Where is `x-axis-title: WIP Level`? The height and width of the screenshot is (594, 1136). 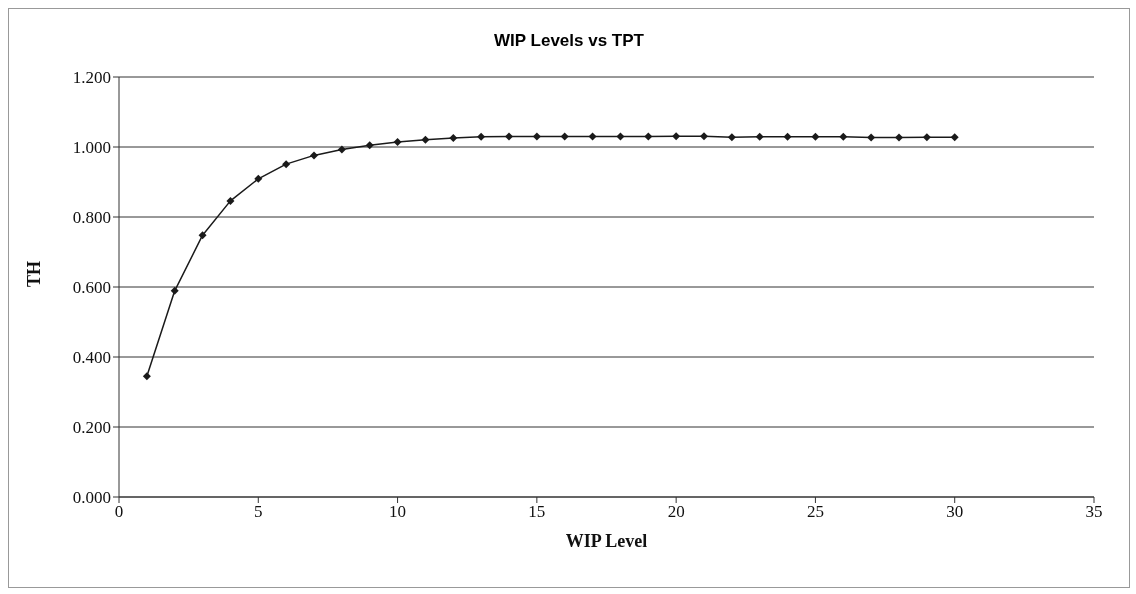
x-axis-title: WIP Level is located at coordinates (606, 541).